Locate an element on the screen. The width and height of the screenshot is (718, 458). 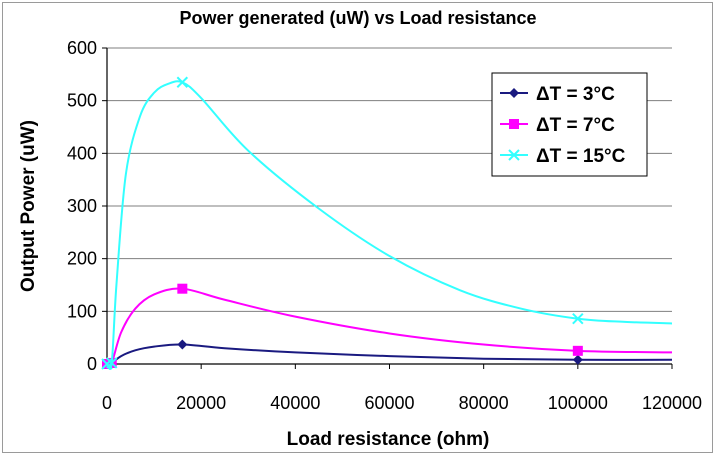
x-axis-label: Load resistance (ohm) is located at coordinates (388, 439).